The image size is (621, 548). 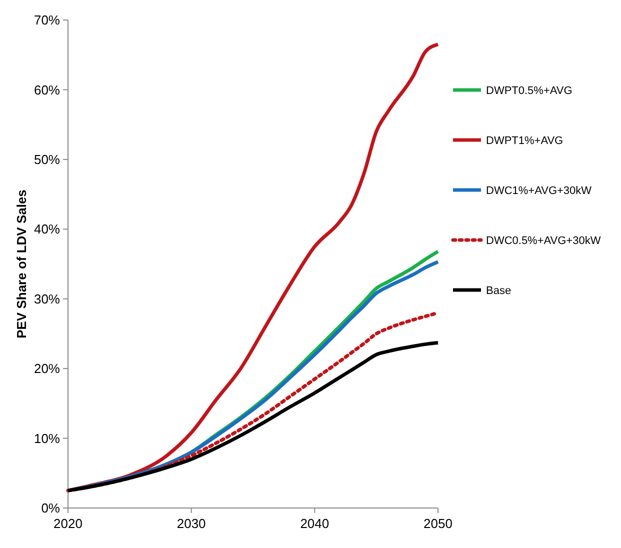 What do you see at coordinates (315, 523) in the screenshot?
I see `x-tick-label: 2040` at bounding box center [315, 523].